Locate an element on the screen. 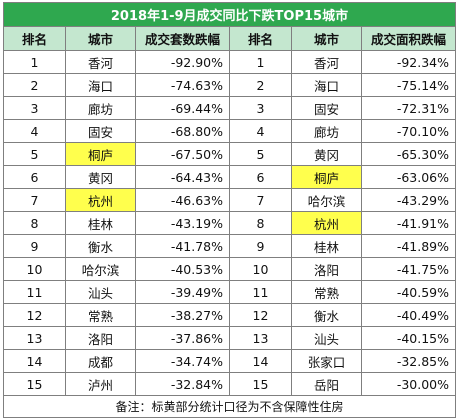 The image size is (458, 418). area-decline-cell: -40.59% is located at coordinates (408, 292).